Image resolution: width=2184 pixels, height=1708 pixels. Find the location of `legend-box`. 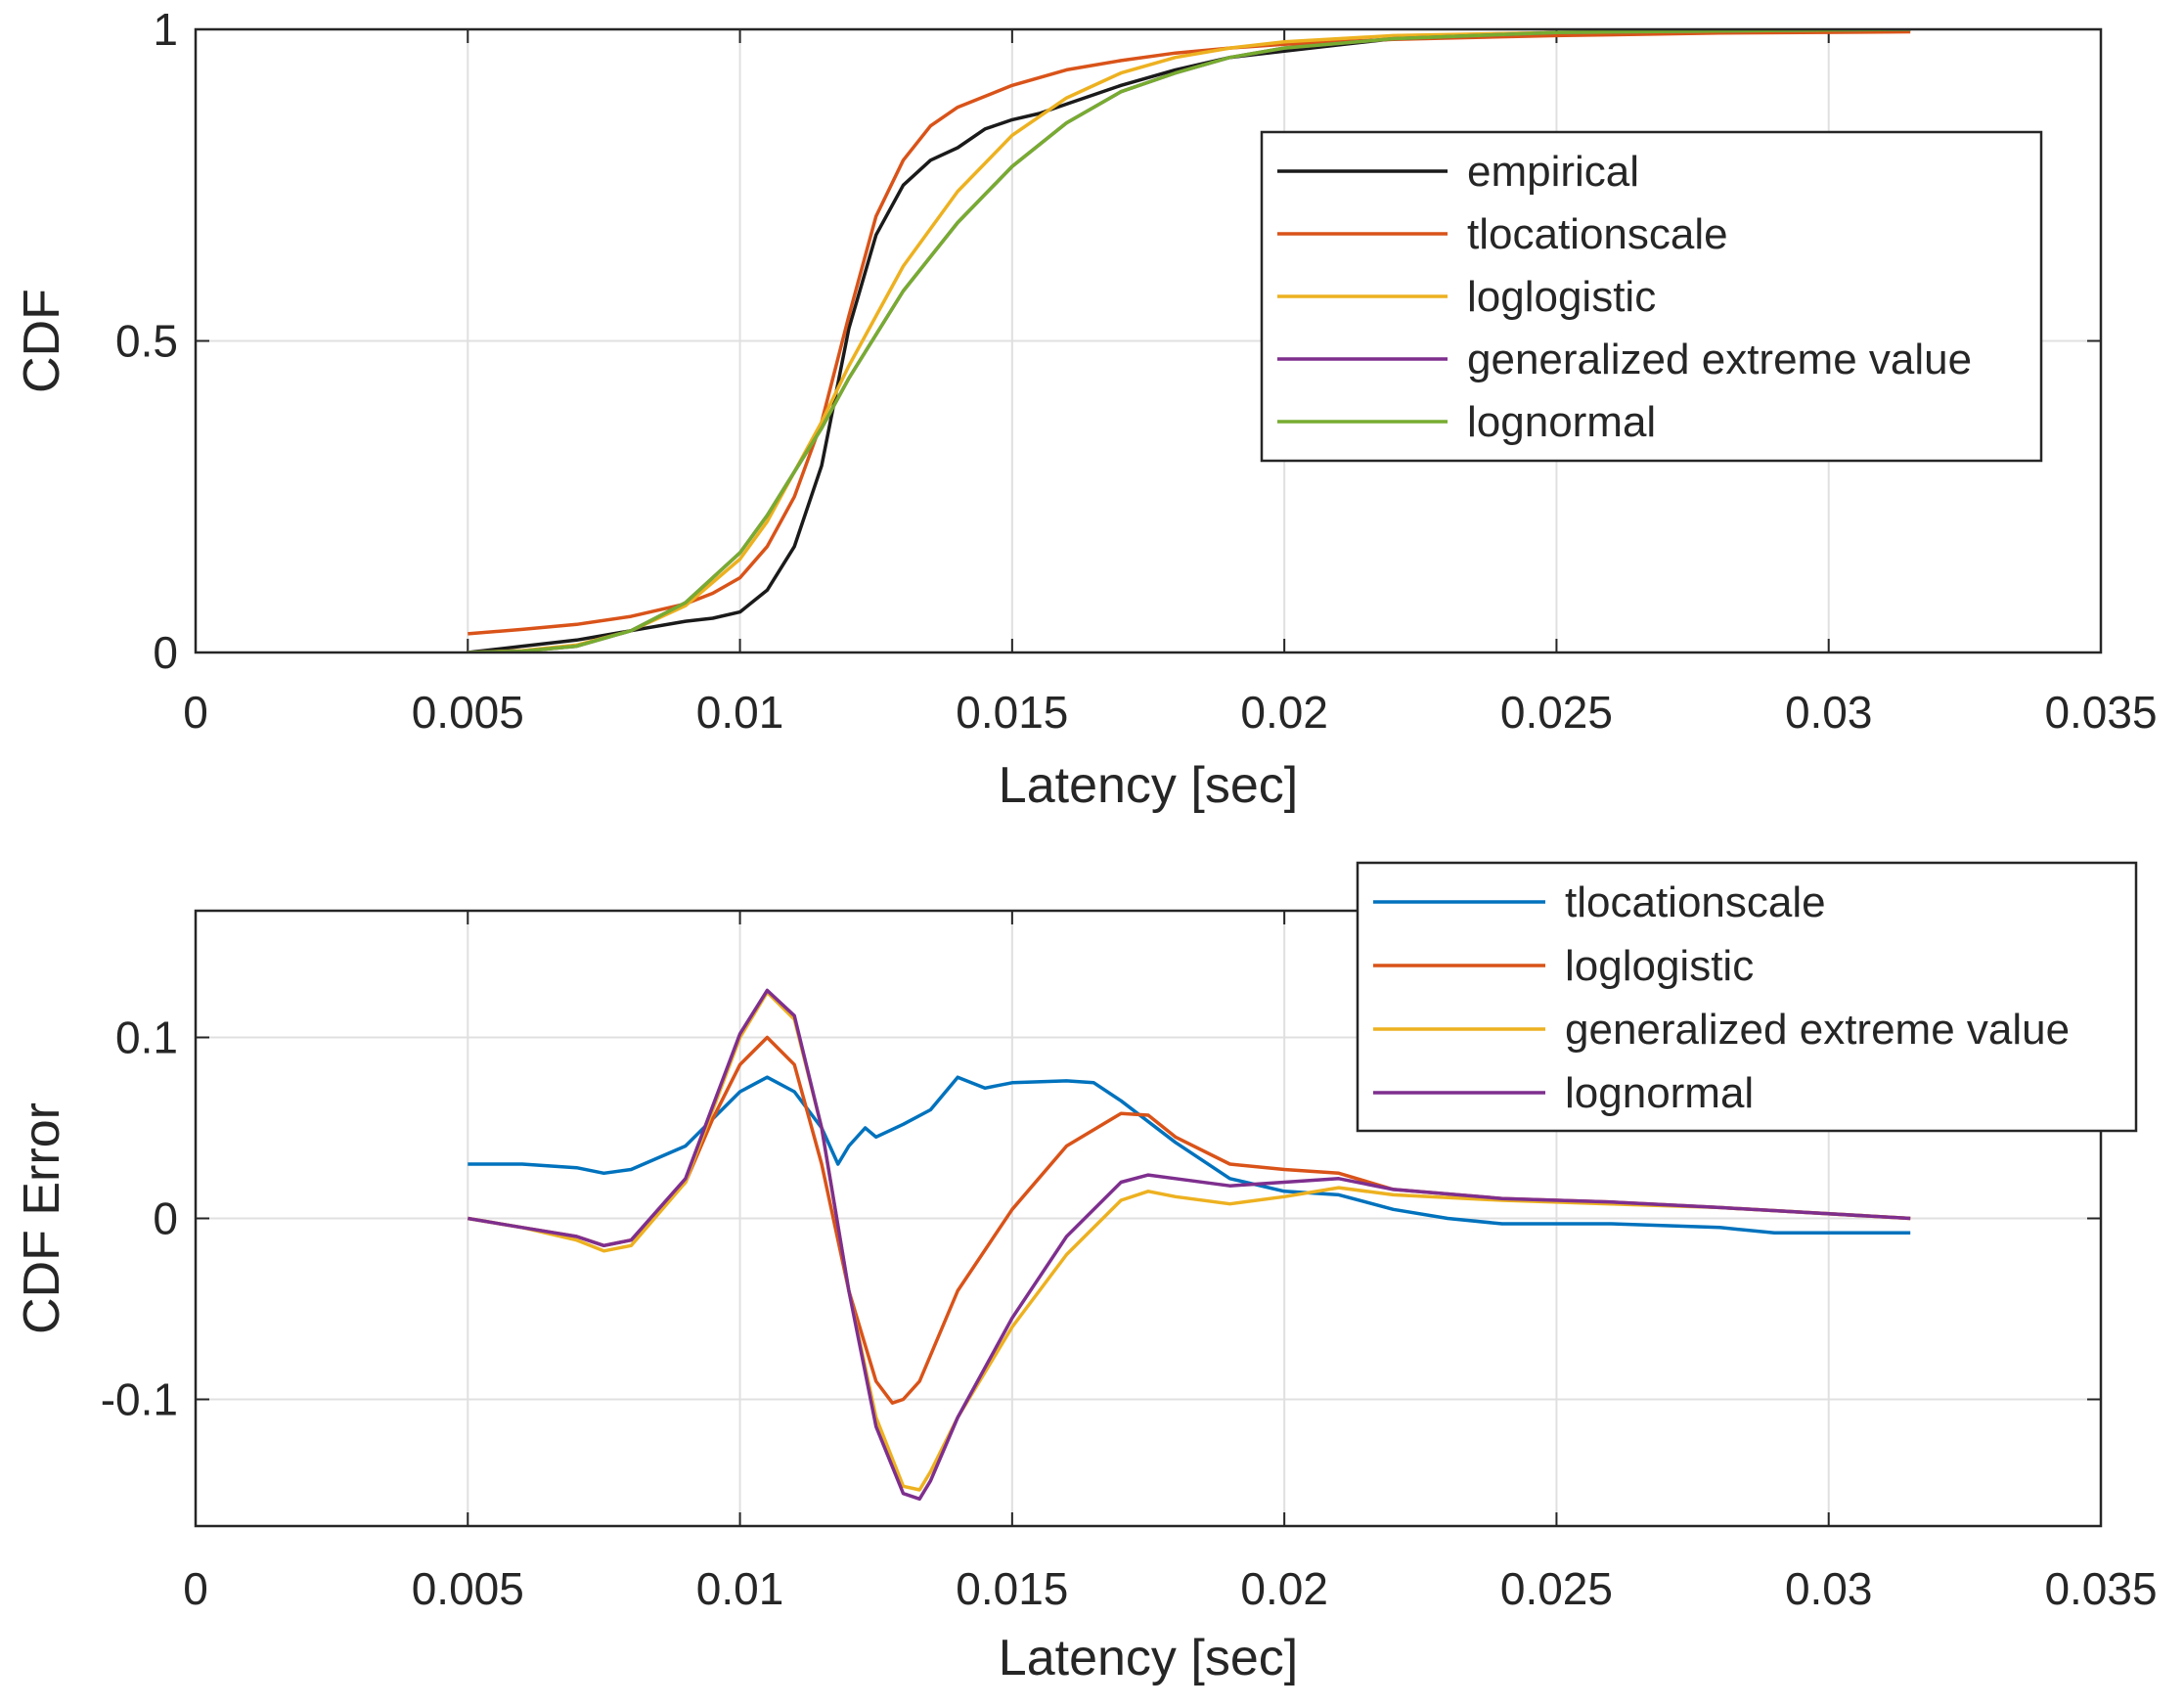

legend-box is located at coordinates (1747, 997).